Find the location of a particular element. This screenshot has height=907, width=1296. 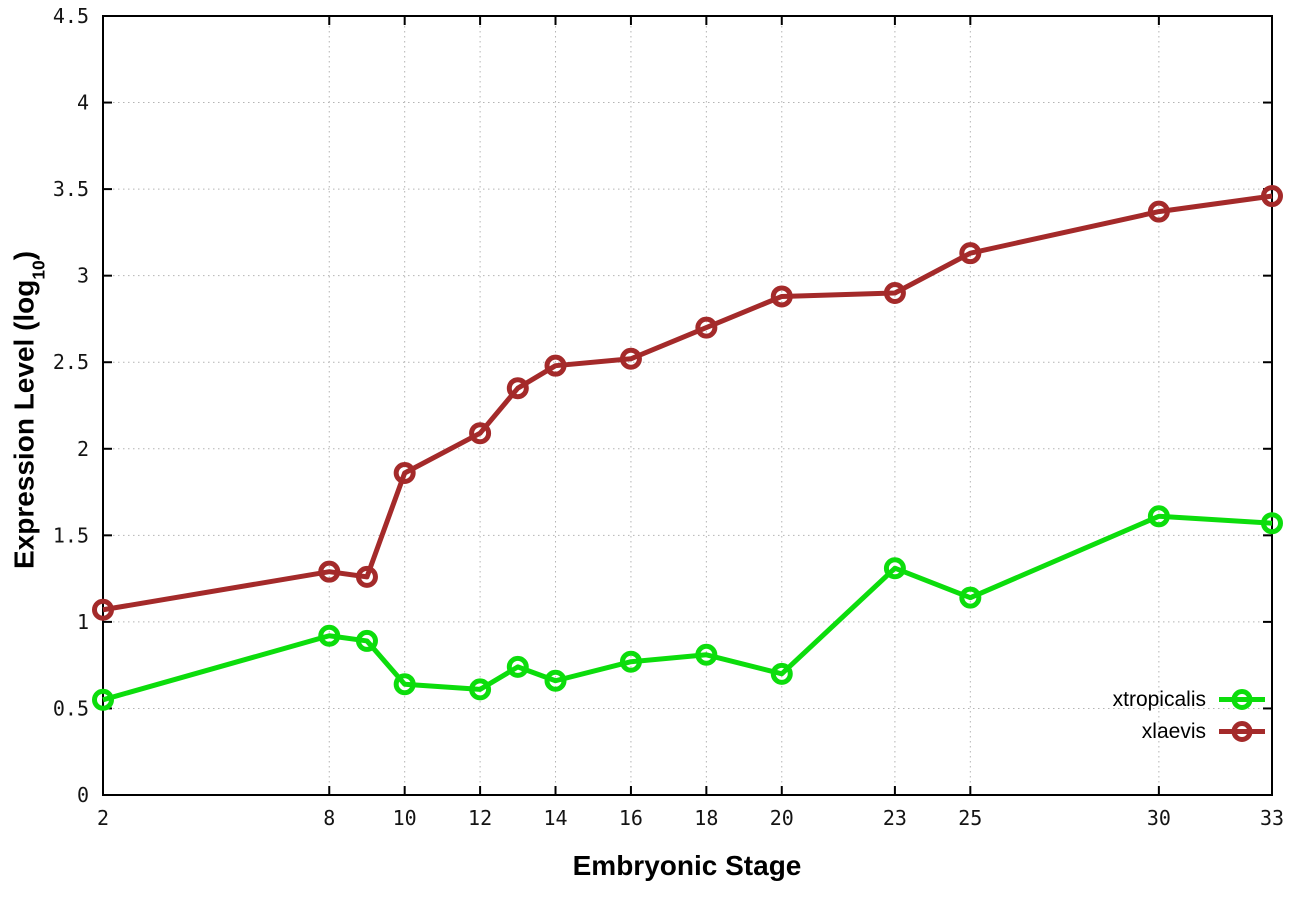

y-tick-label: 1.5 is located at coordinates (71, 535).